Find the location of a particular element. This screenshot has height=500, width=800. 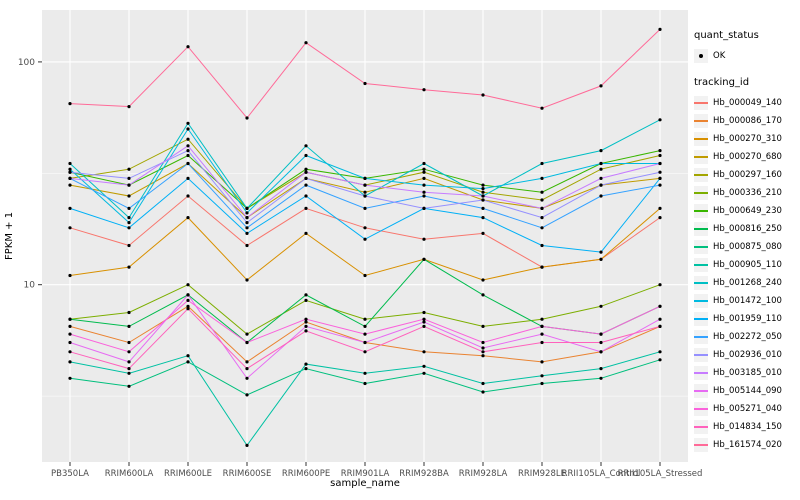

legend-item-label: Hb_161574_020 is located at coordinates (747, 445).